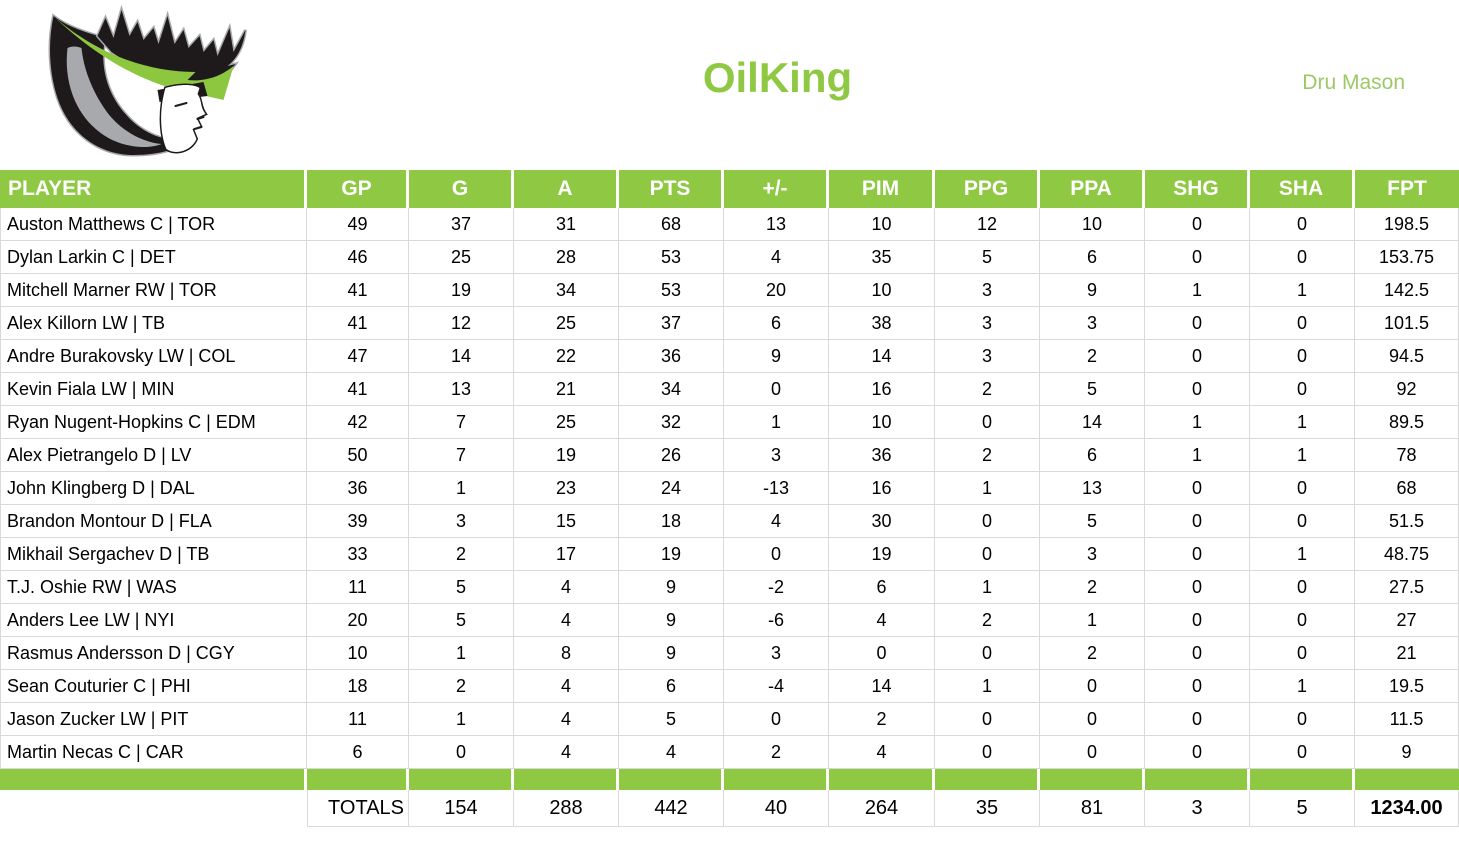 The image size is (1459, 851). I want to click on total-value: 154, so click(461, 808).